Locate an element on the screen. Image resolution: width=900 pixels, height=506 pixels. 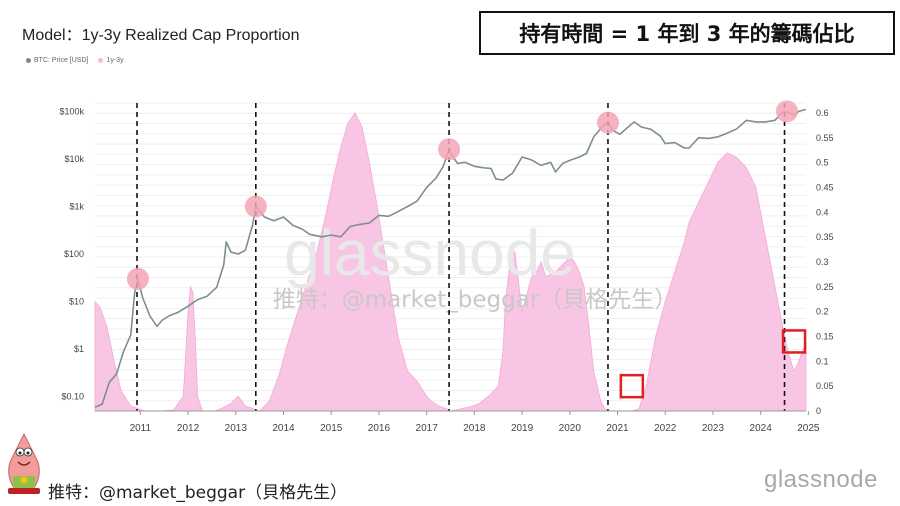
y-right-tick-label: 0.35 is located at coordinates (825, 237).